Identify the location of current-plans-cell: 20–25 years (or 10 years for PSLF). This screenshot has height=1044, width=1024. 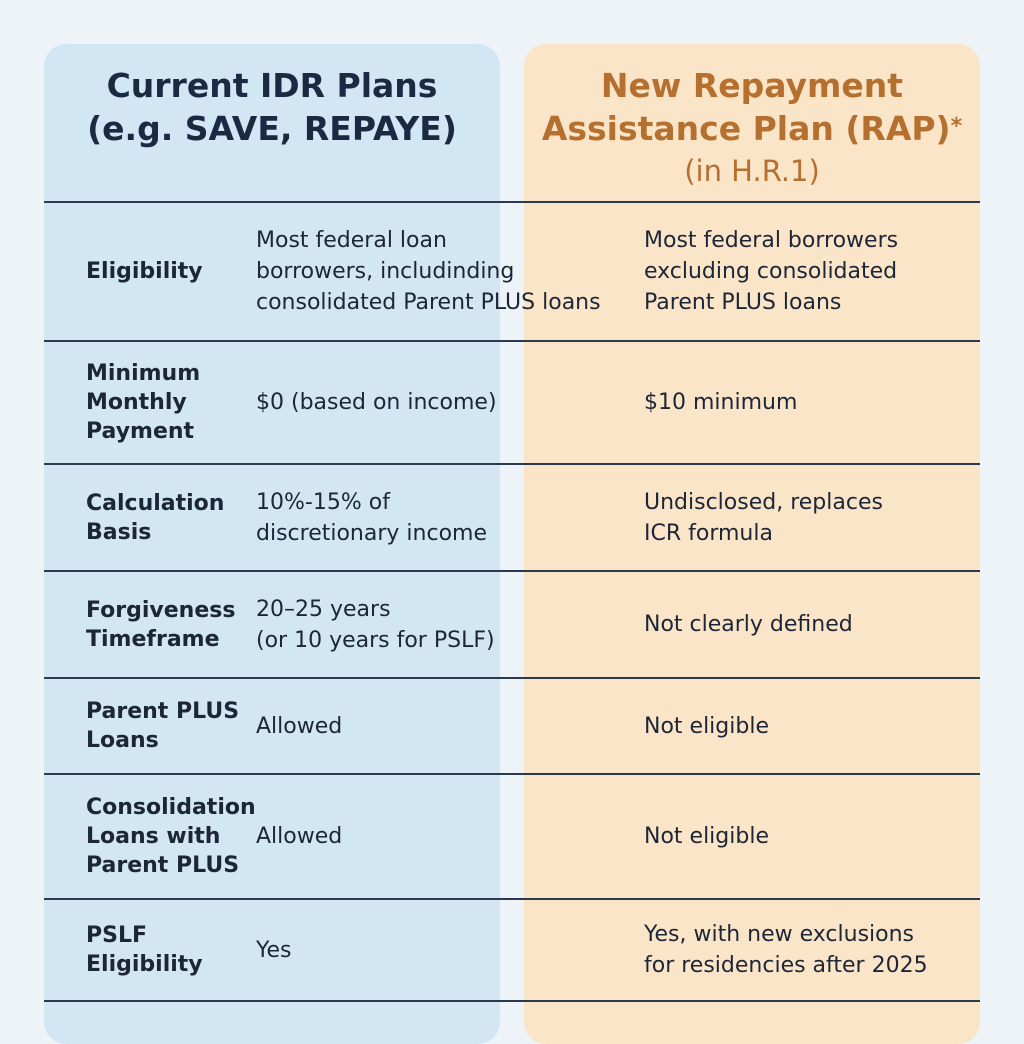
(456, 624).